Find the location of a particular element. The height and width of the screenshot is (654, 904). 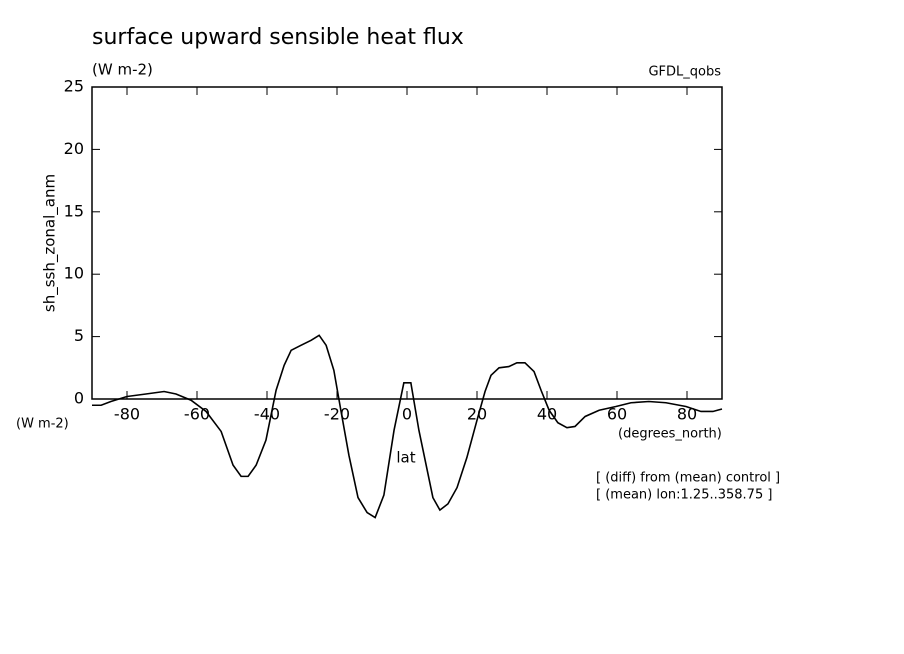

x-tick-label: -20 is located at coordinates (337, 414).